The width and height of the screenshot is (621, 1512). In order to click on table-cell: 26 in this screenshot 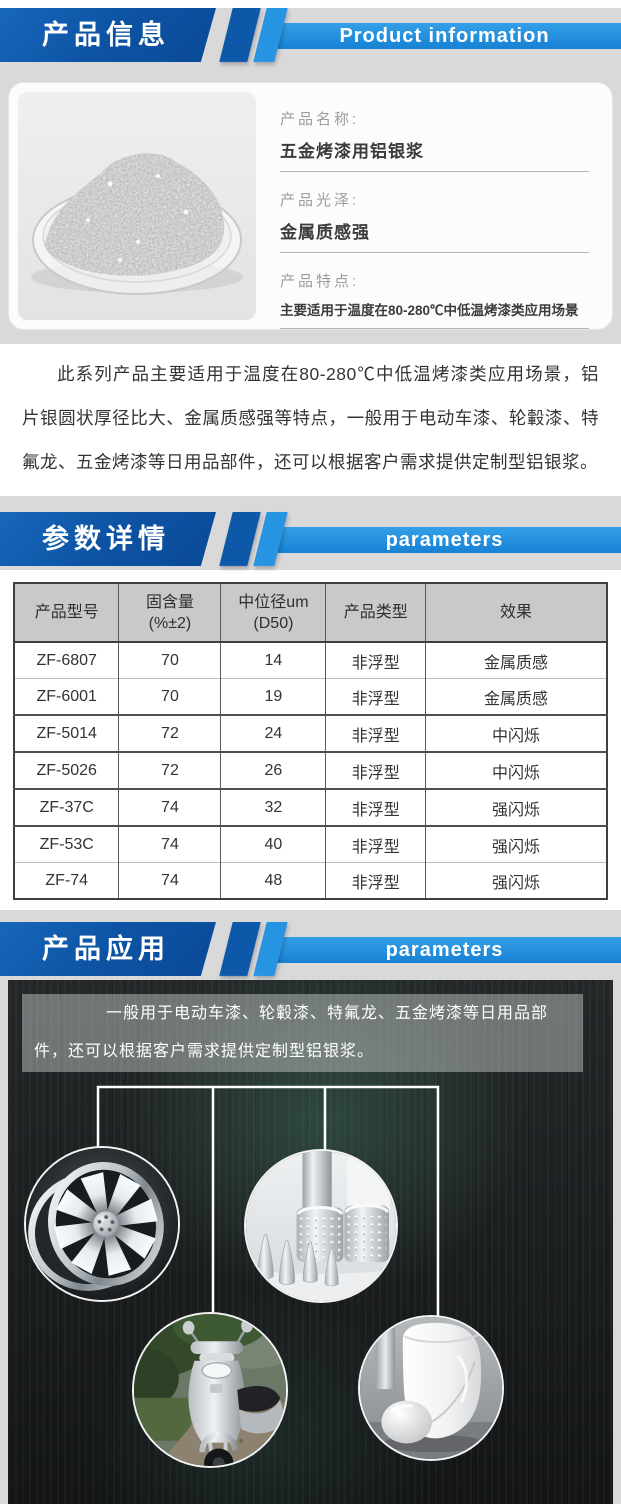, I will do `click(273, 770)`.